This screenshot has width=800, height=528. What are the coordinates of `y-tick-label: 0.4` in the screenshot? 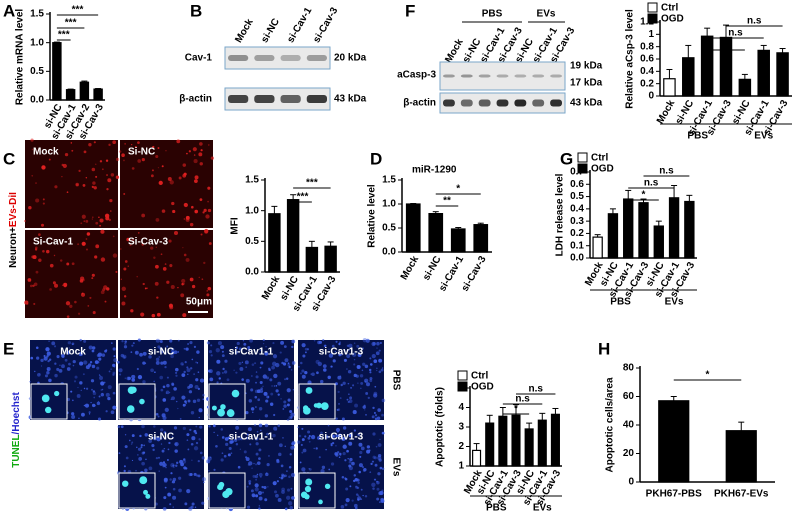 It's located at (577, 208).